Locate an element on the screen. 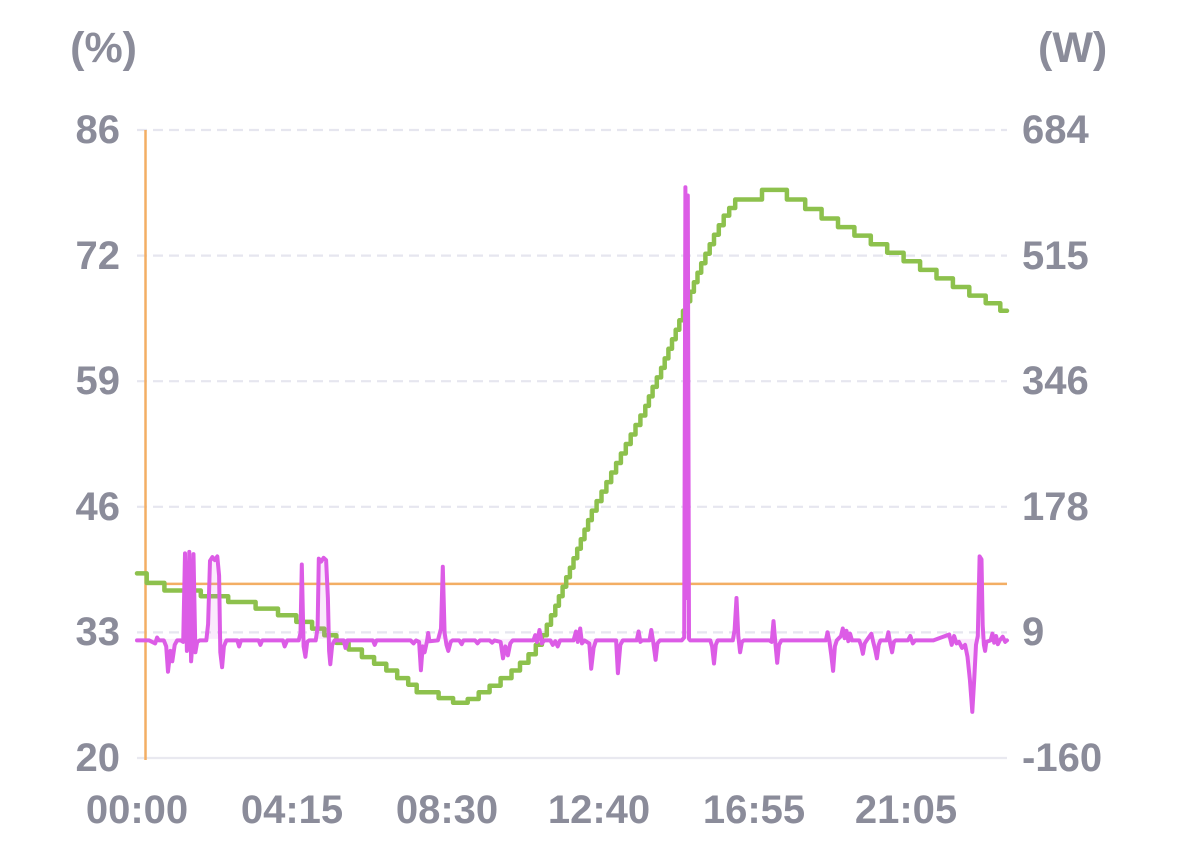  x-tick-1240: 12:40 is located at coordinates (599, 810).